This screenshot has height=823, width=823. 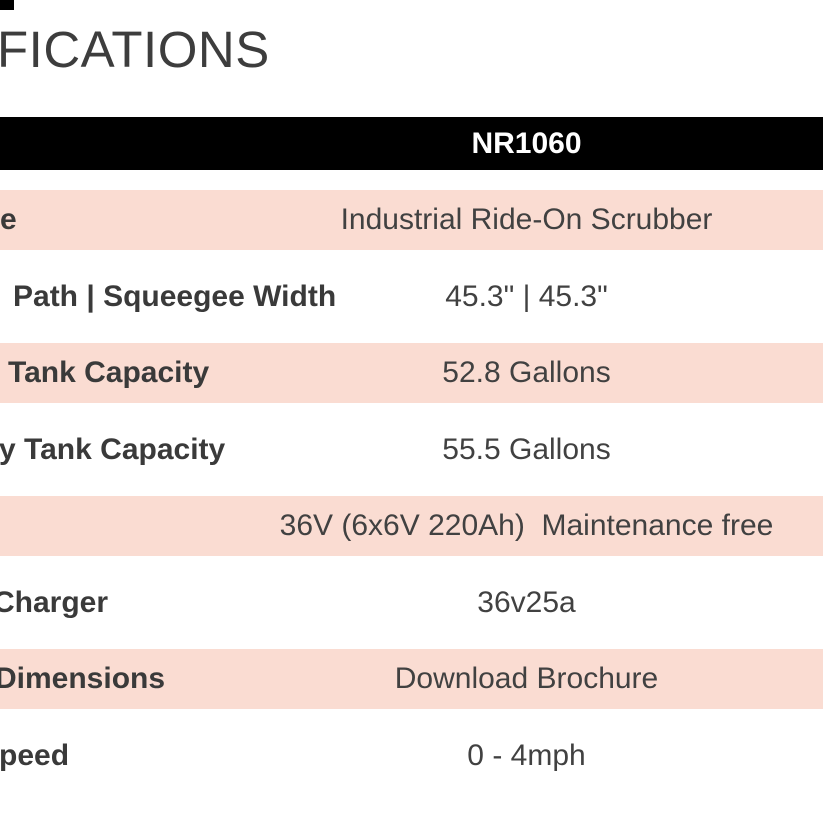 I want to click on row-value: Industrial Ride-On Scrubber, so click(x=526, y=219).